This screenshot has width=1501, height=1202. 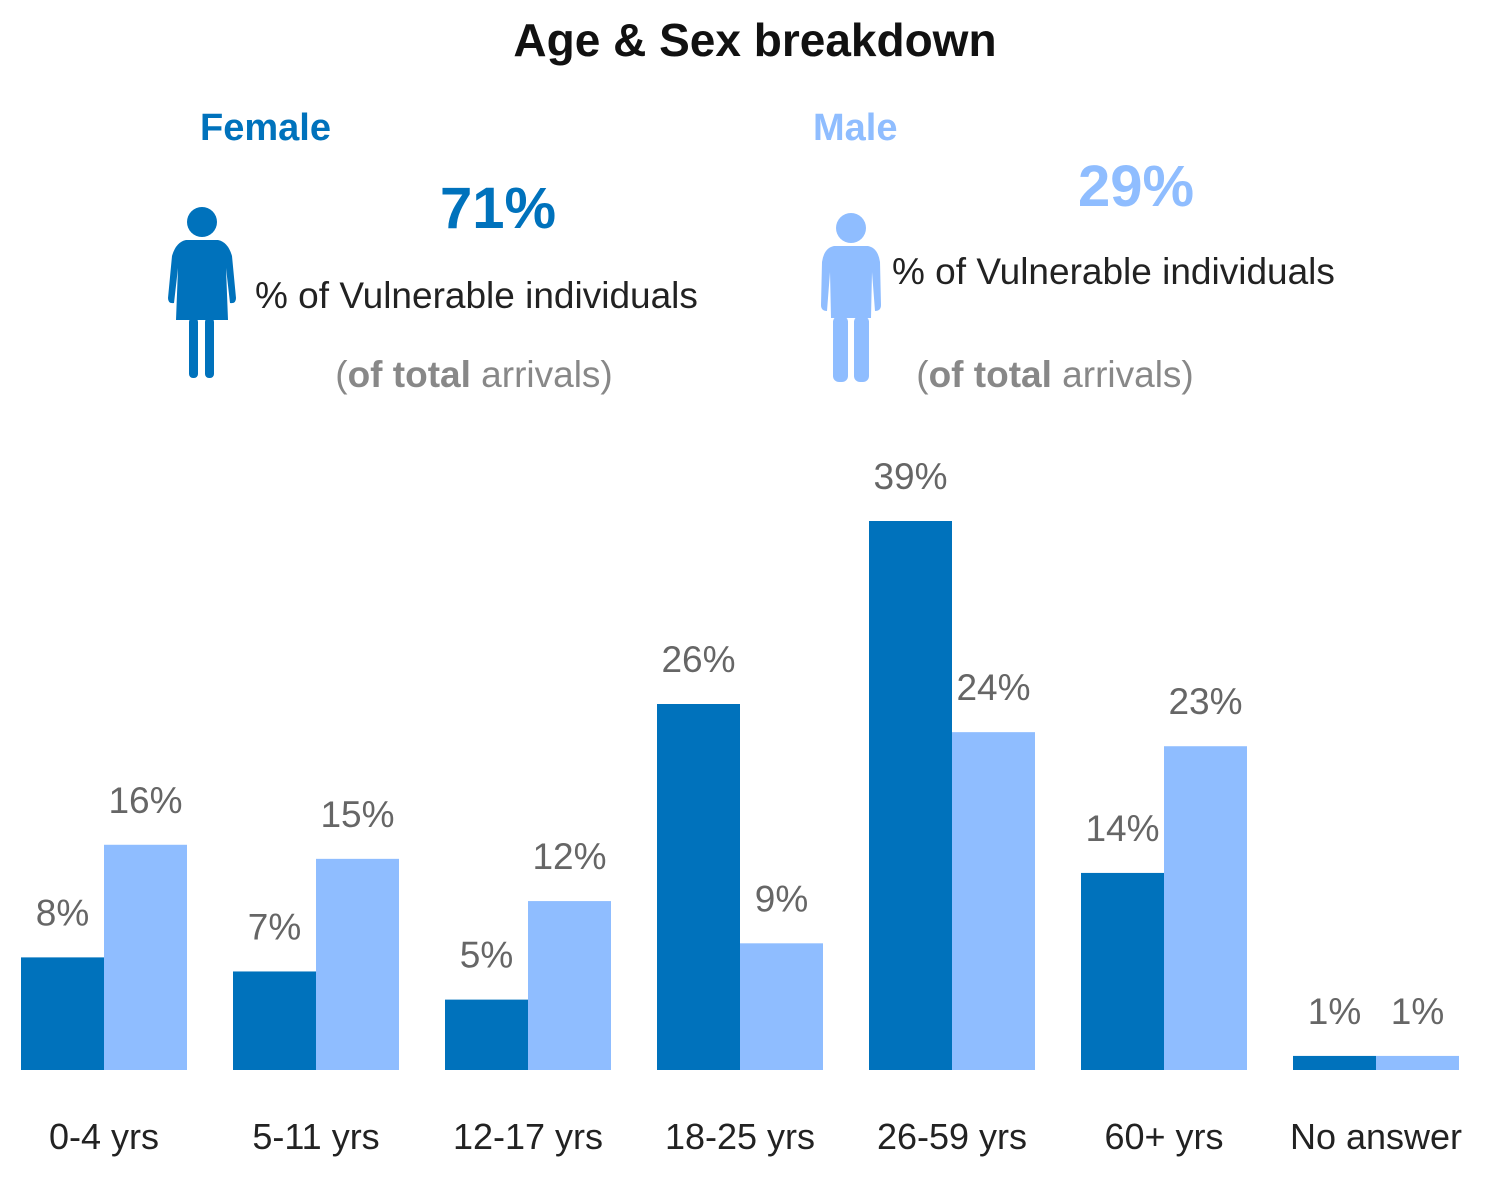 What do you see at coordinates (1376, 1136) in the screenshot?
I see `x-tick-label: No answer` at bounding box center [1376, 1136].